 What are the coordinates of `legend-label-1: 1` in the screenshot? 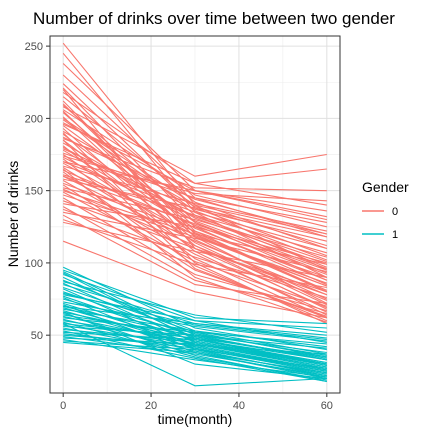 It's located at (395, 235).